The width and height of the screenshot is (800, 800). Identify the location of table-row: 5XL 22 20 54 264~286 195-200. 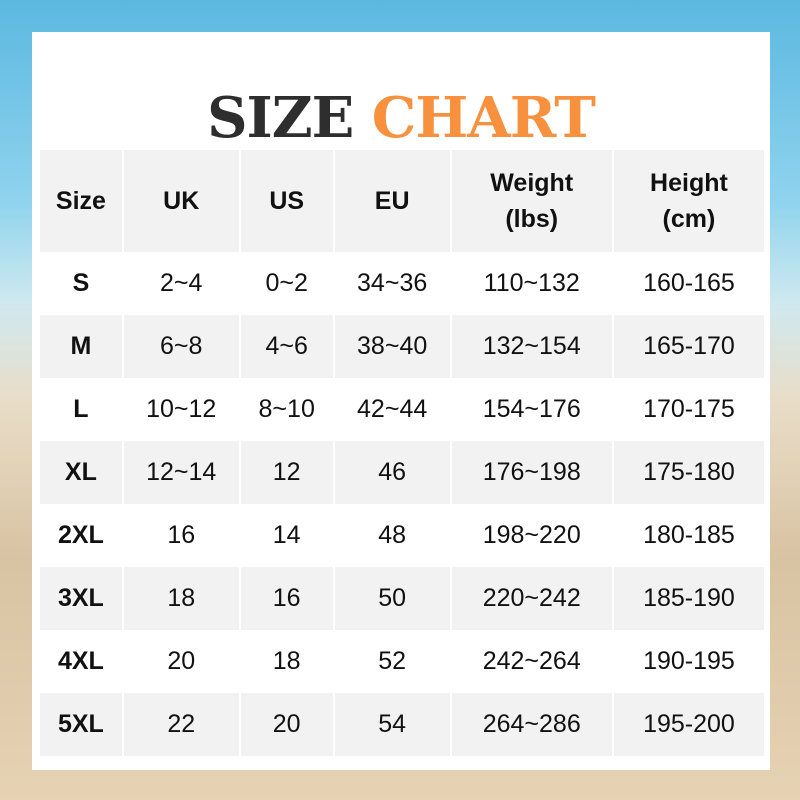
(402, 724).